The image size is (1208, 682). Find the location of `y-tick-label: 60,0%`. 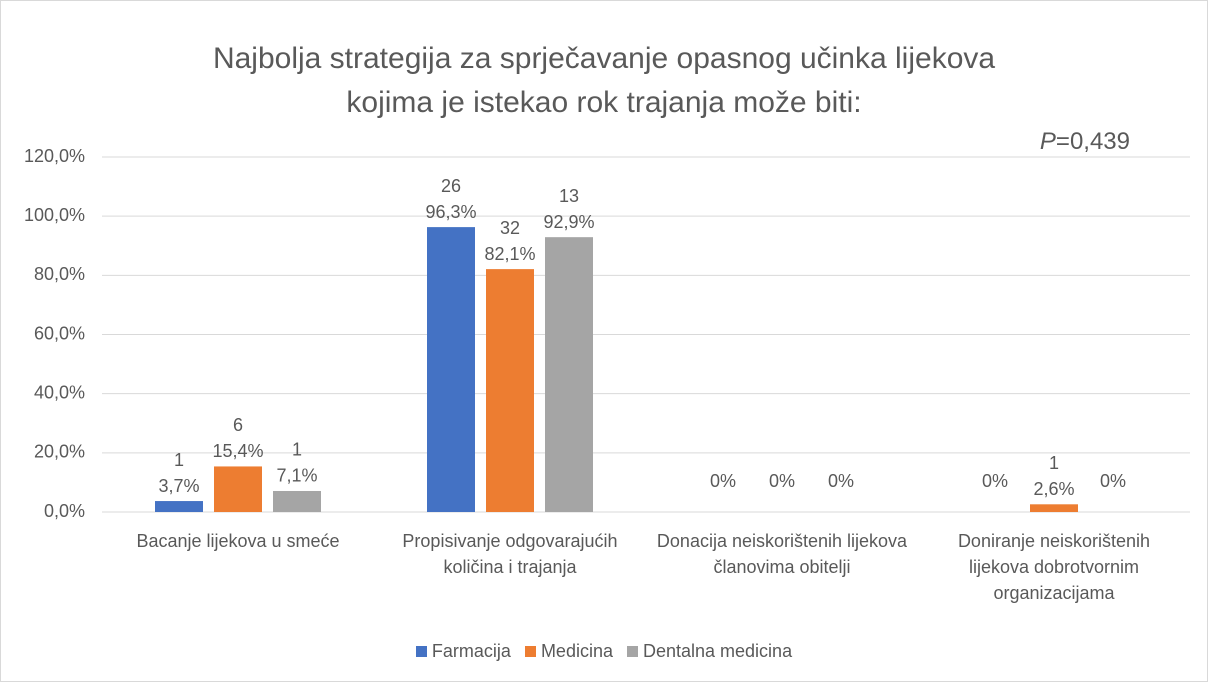

y-tick-label: 60,0% is located at coordinates (59, 333).